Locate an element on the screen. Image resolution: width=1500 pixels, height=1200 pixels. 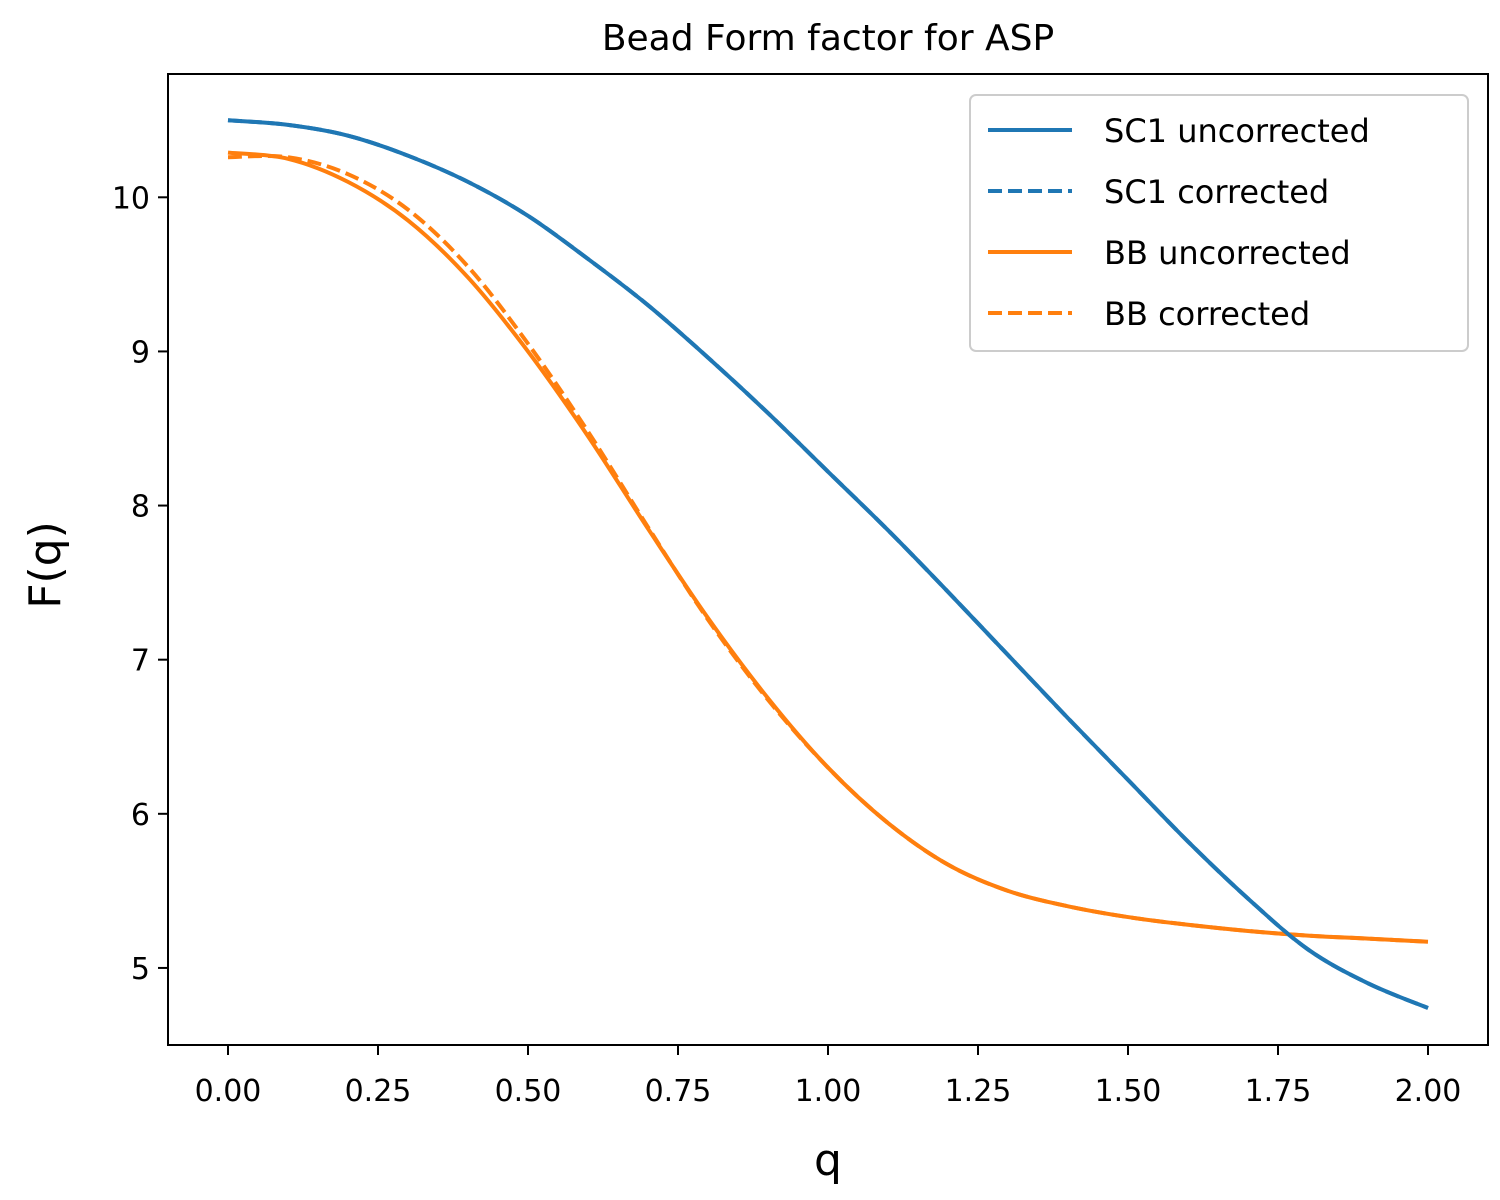
legend-label: BB corrected is located at coordinates (1207, 314).